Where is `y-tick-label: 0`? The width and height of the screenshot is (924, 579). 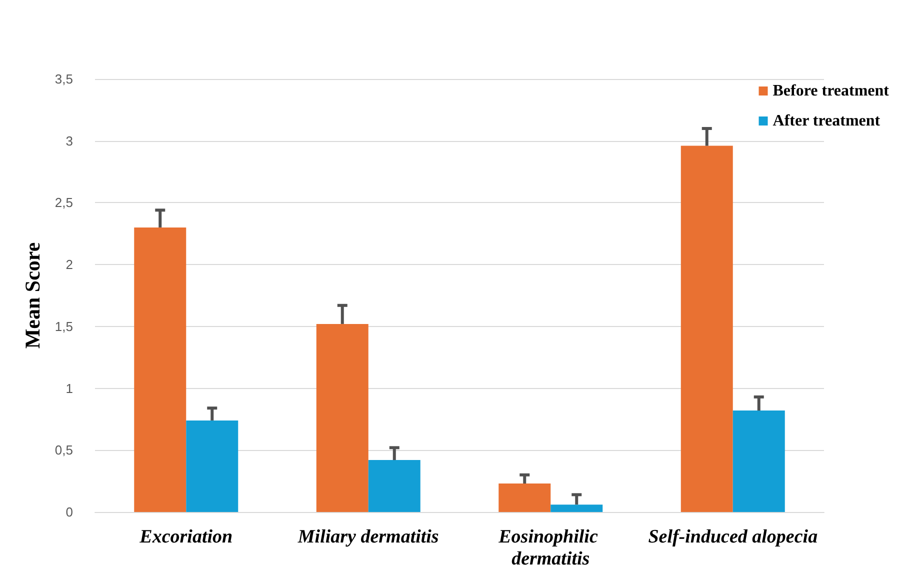
y-tick-label: 0 is located at coordinates (69, 512).